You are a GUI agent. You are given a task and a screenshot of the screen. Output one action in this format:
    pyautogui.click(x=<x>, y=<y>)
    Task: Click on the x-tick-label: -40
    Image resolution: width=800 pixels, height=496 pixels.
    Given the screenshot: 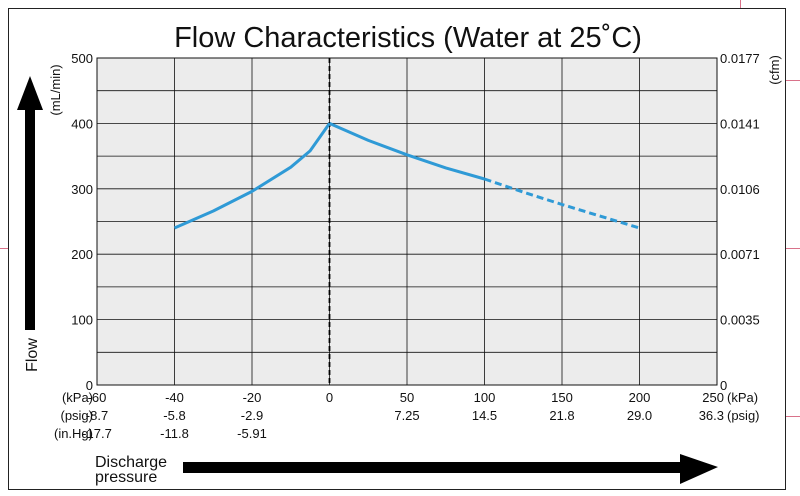 What is the action you would take?
    pyautogui.click(x=174, y=397)
    